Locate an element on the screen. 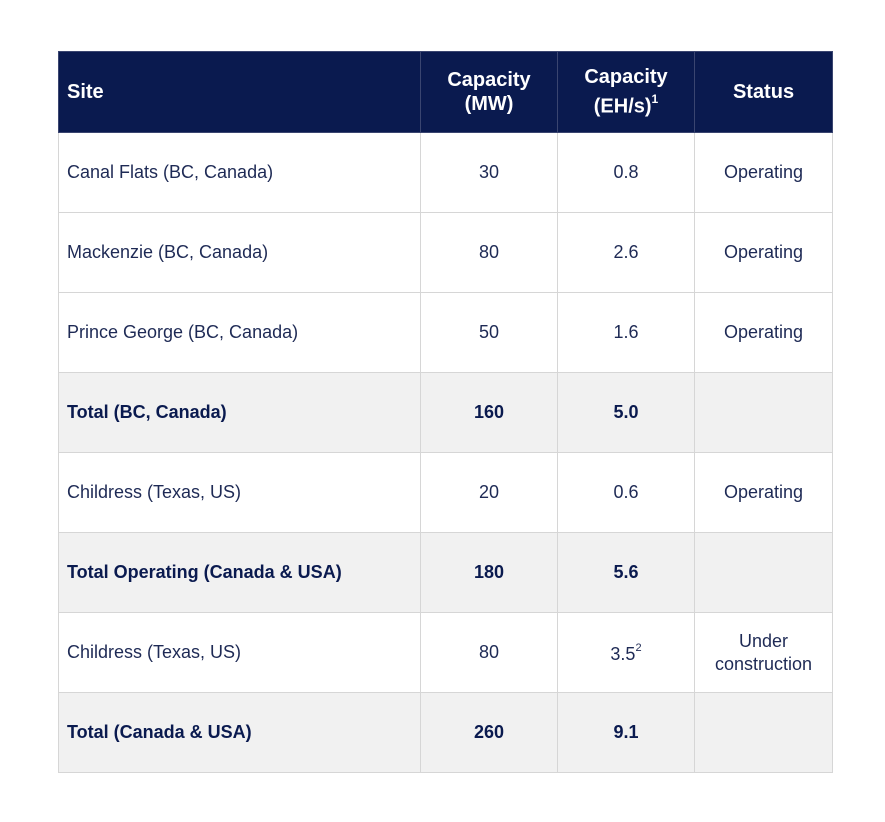 The width and height of the screenshot is (885, 822). capacity-mw-value: 20 is located at coordinates (489, 492).